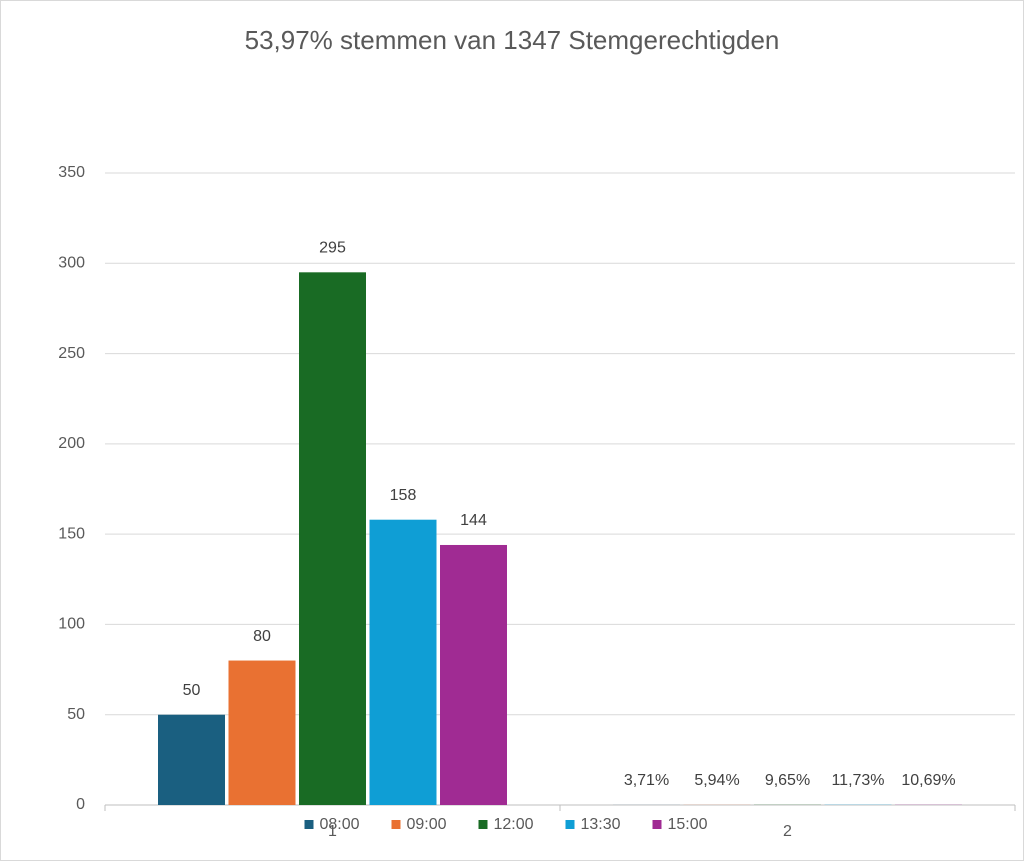 Image resolution: width=1024 pixels, height=861 pixels. Describe the element at coordinates (473, 520) in the screenshot. I see `value-label: 144` at that location.